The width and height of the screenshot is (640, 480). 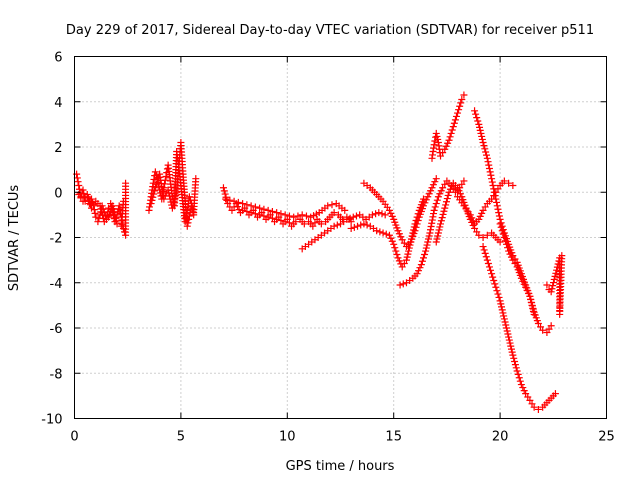 I want to click on x-tick-label: 0, so click(x=74, y=437).